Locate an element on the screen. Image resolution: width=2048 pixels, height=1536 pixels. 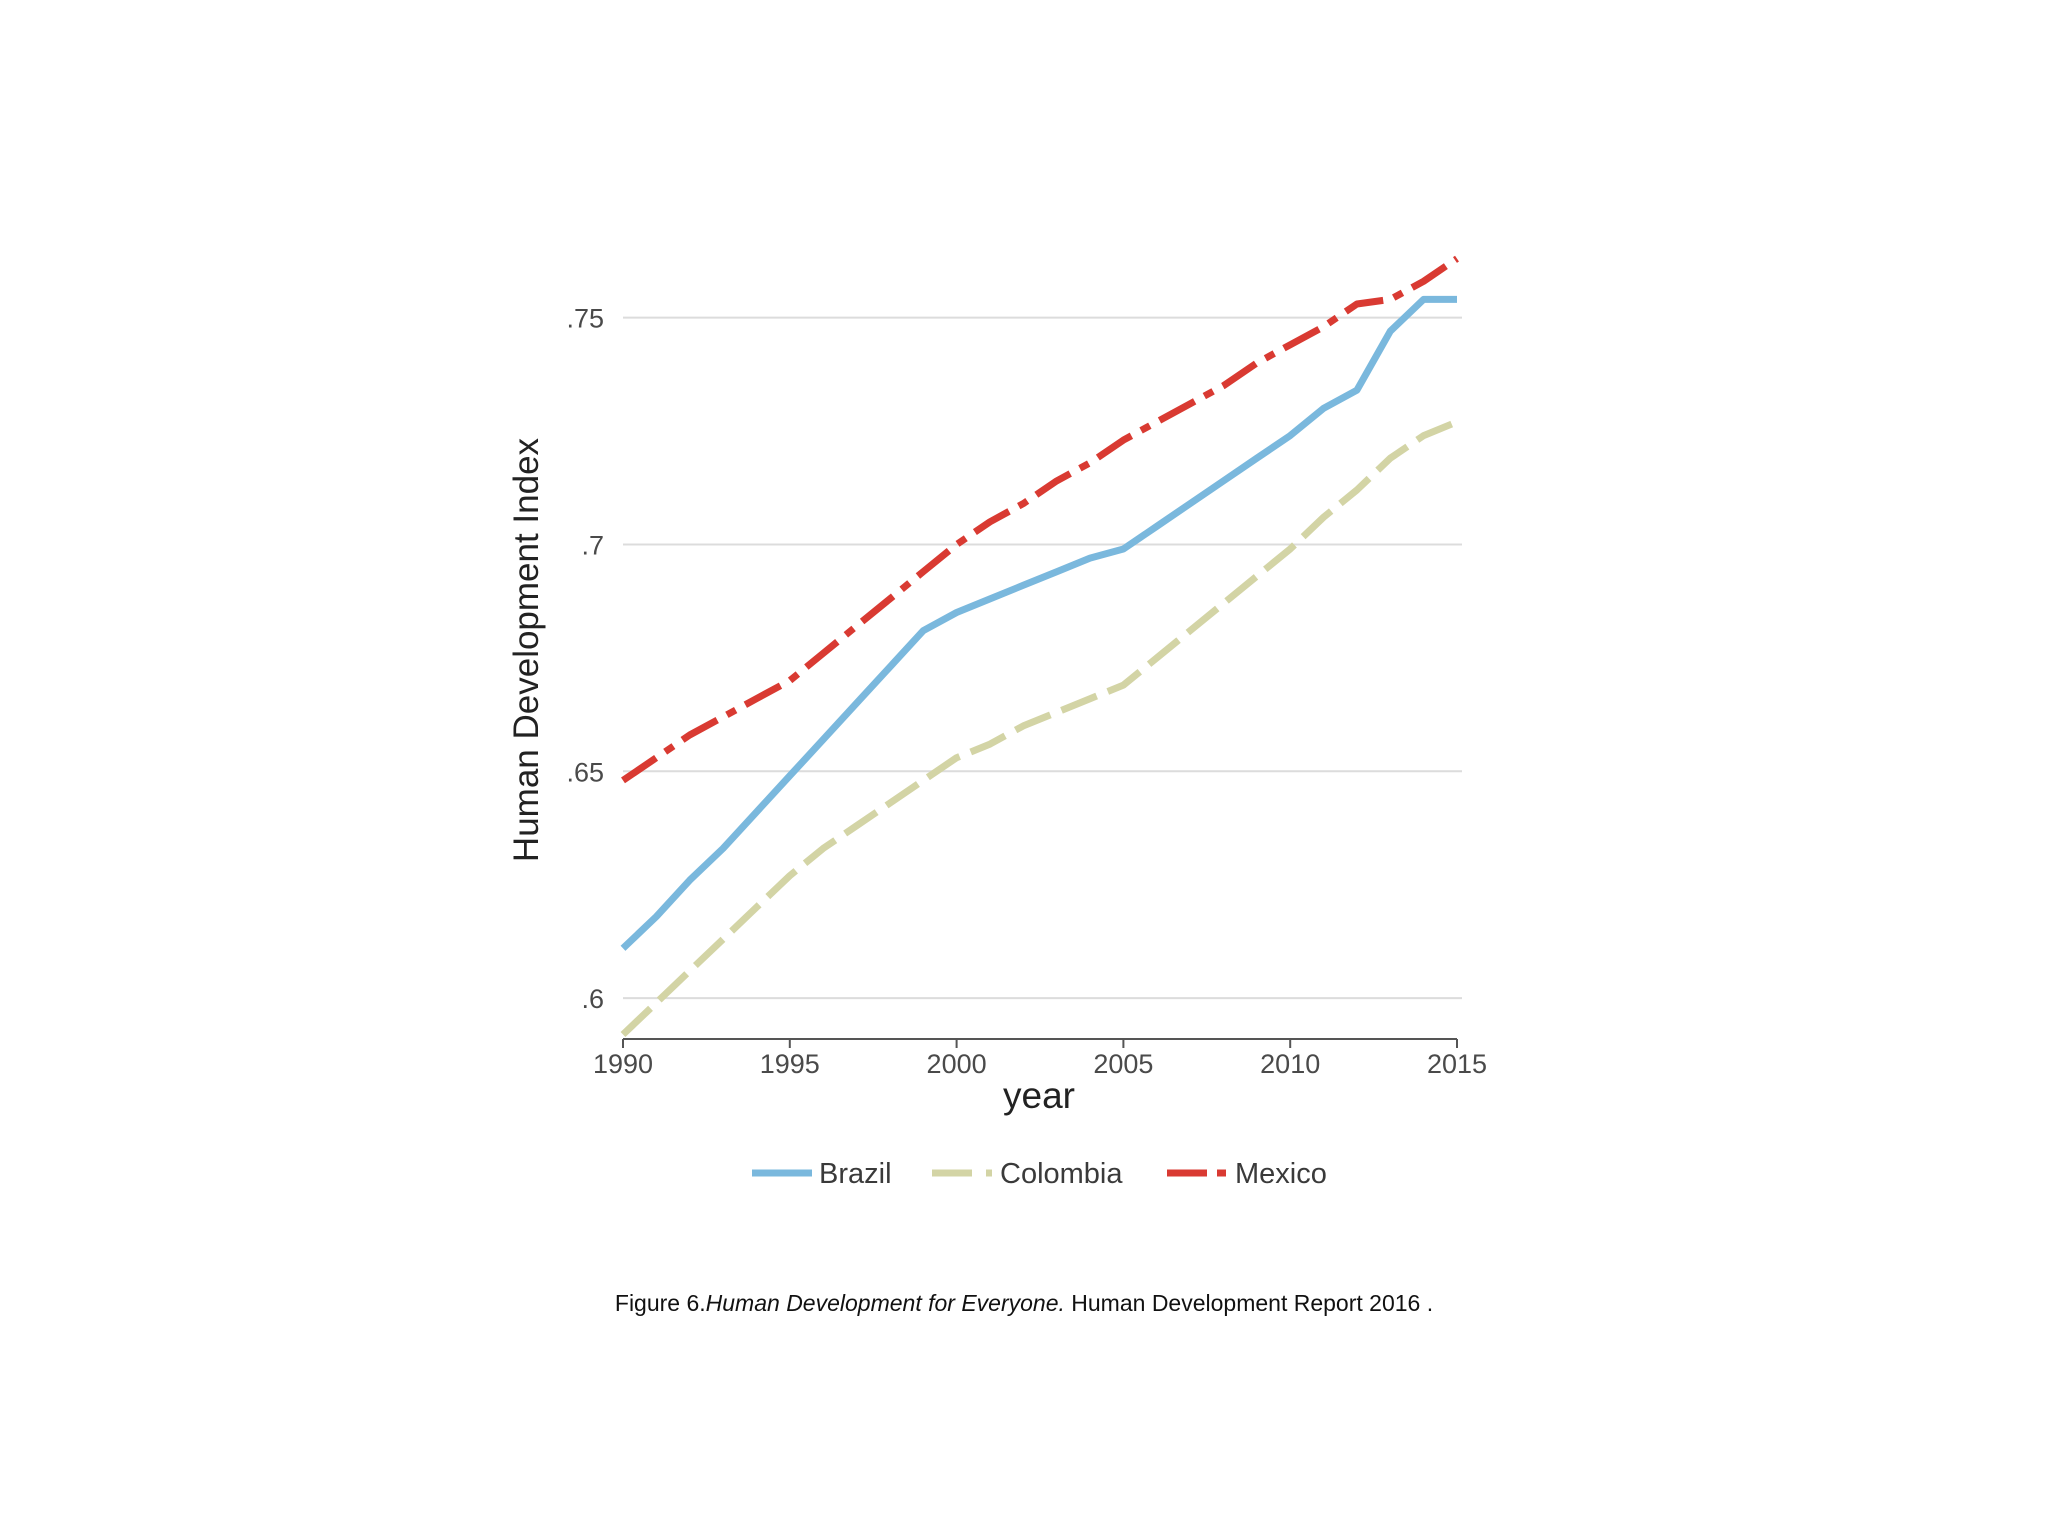
x-tick-label: 1990 is located at coordinates (623, 1064).